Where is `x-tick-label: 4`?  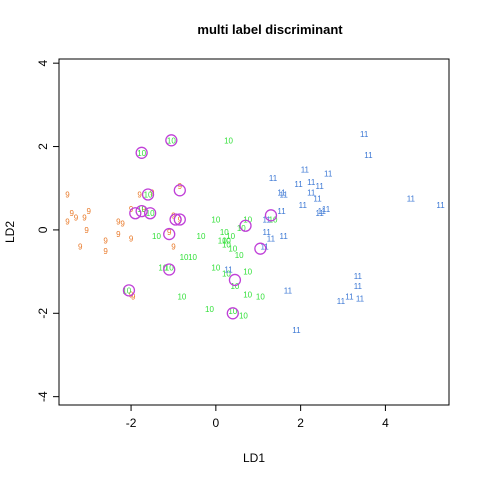 x-tick-label: 4 is located at coordinates (385, 423).